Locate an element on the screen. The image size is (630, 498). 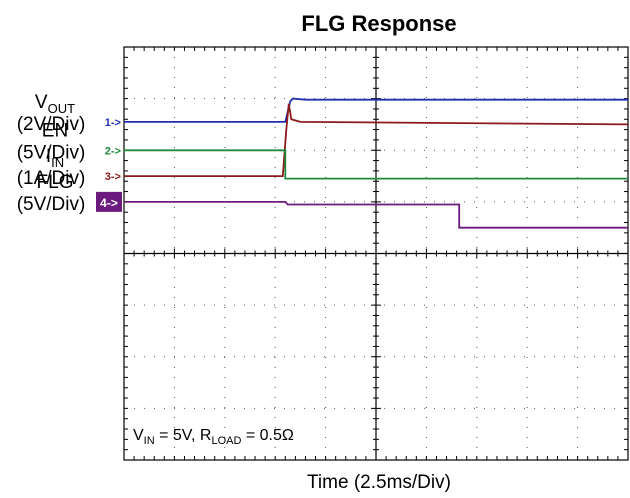
ground-marker-4-bg is located at coordinates (109, 201).